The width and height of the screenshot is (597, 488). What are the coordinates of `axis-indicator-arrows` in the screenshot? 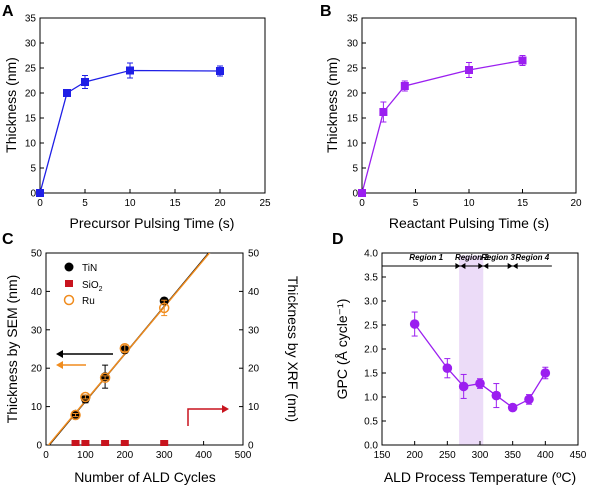 It's located at (142, 388).